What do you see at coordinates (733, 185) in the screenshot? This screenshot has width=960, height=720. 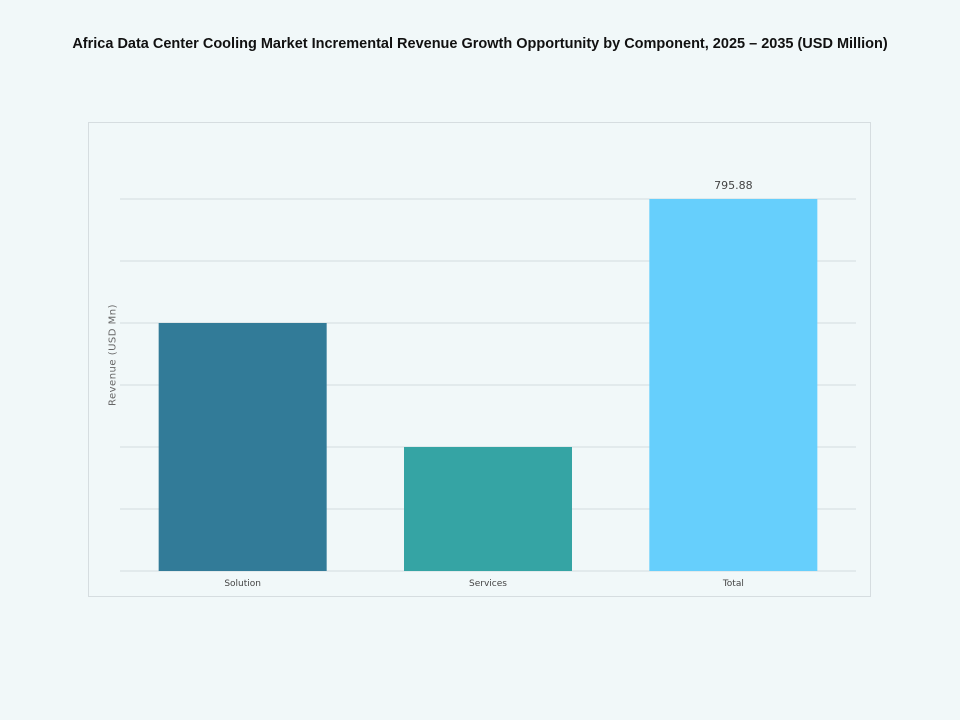 I see `data-label: 795.88` at bounding box center [733, 185].